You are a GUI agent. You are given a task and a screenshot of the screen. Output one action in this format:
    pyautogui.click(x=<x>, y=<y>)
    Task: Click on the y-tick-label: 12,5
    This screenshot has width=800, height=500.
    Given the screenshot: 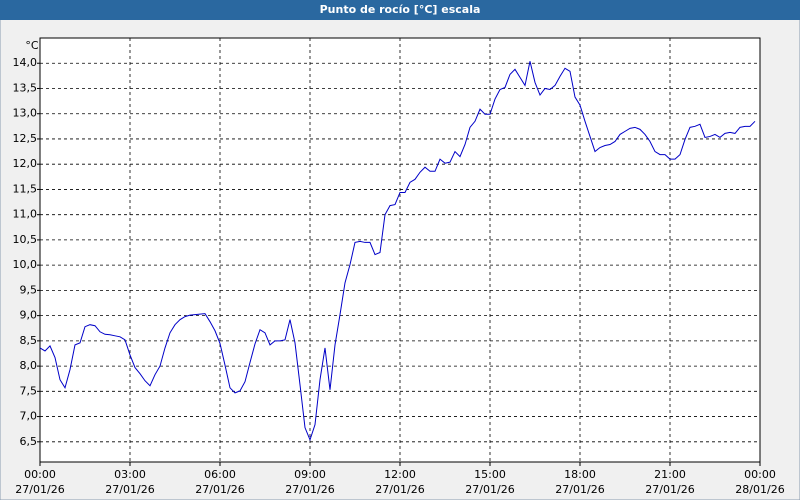 What is the action you would take?
    pyautogui.click(x=25, y=138)
    